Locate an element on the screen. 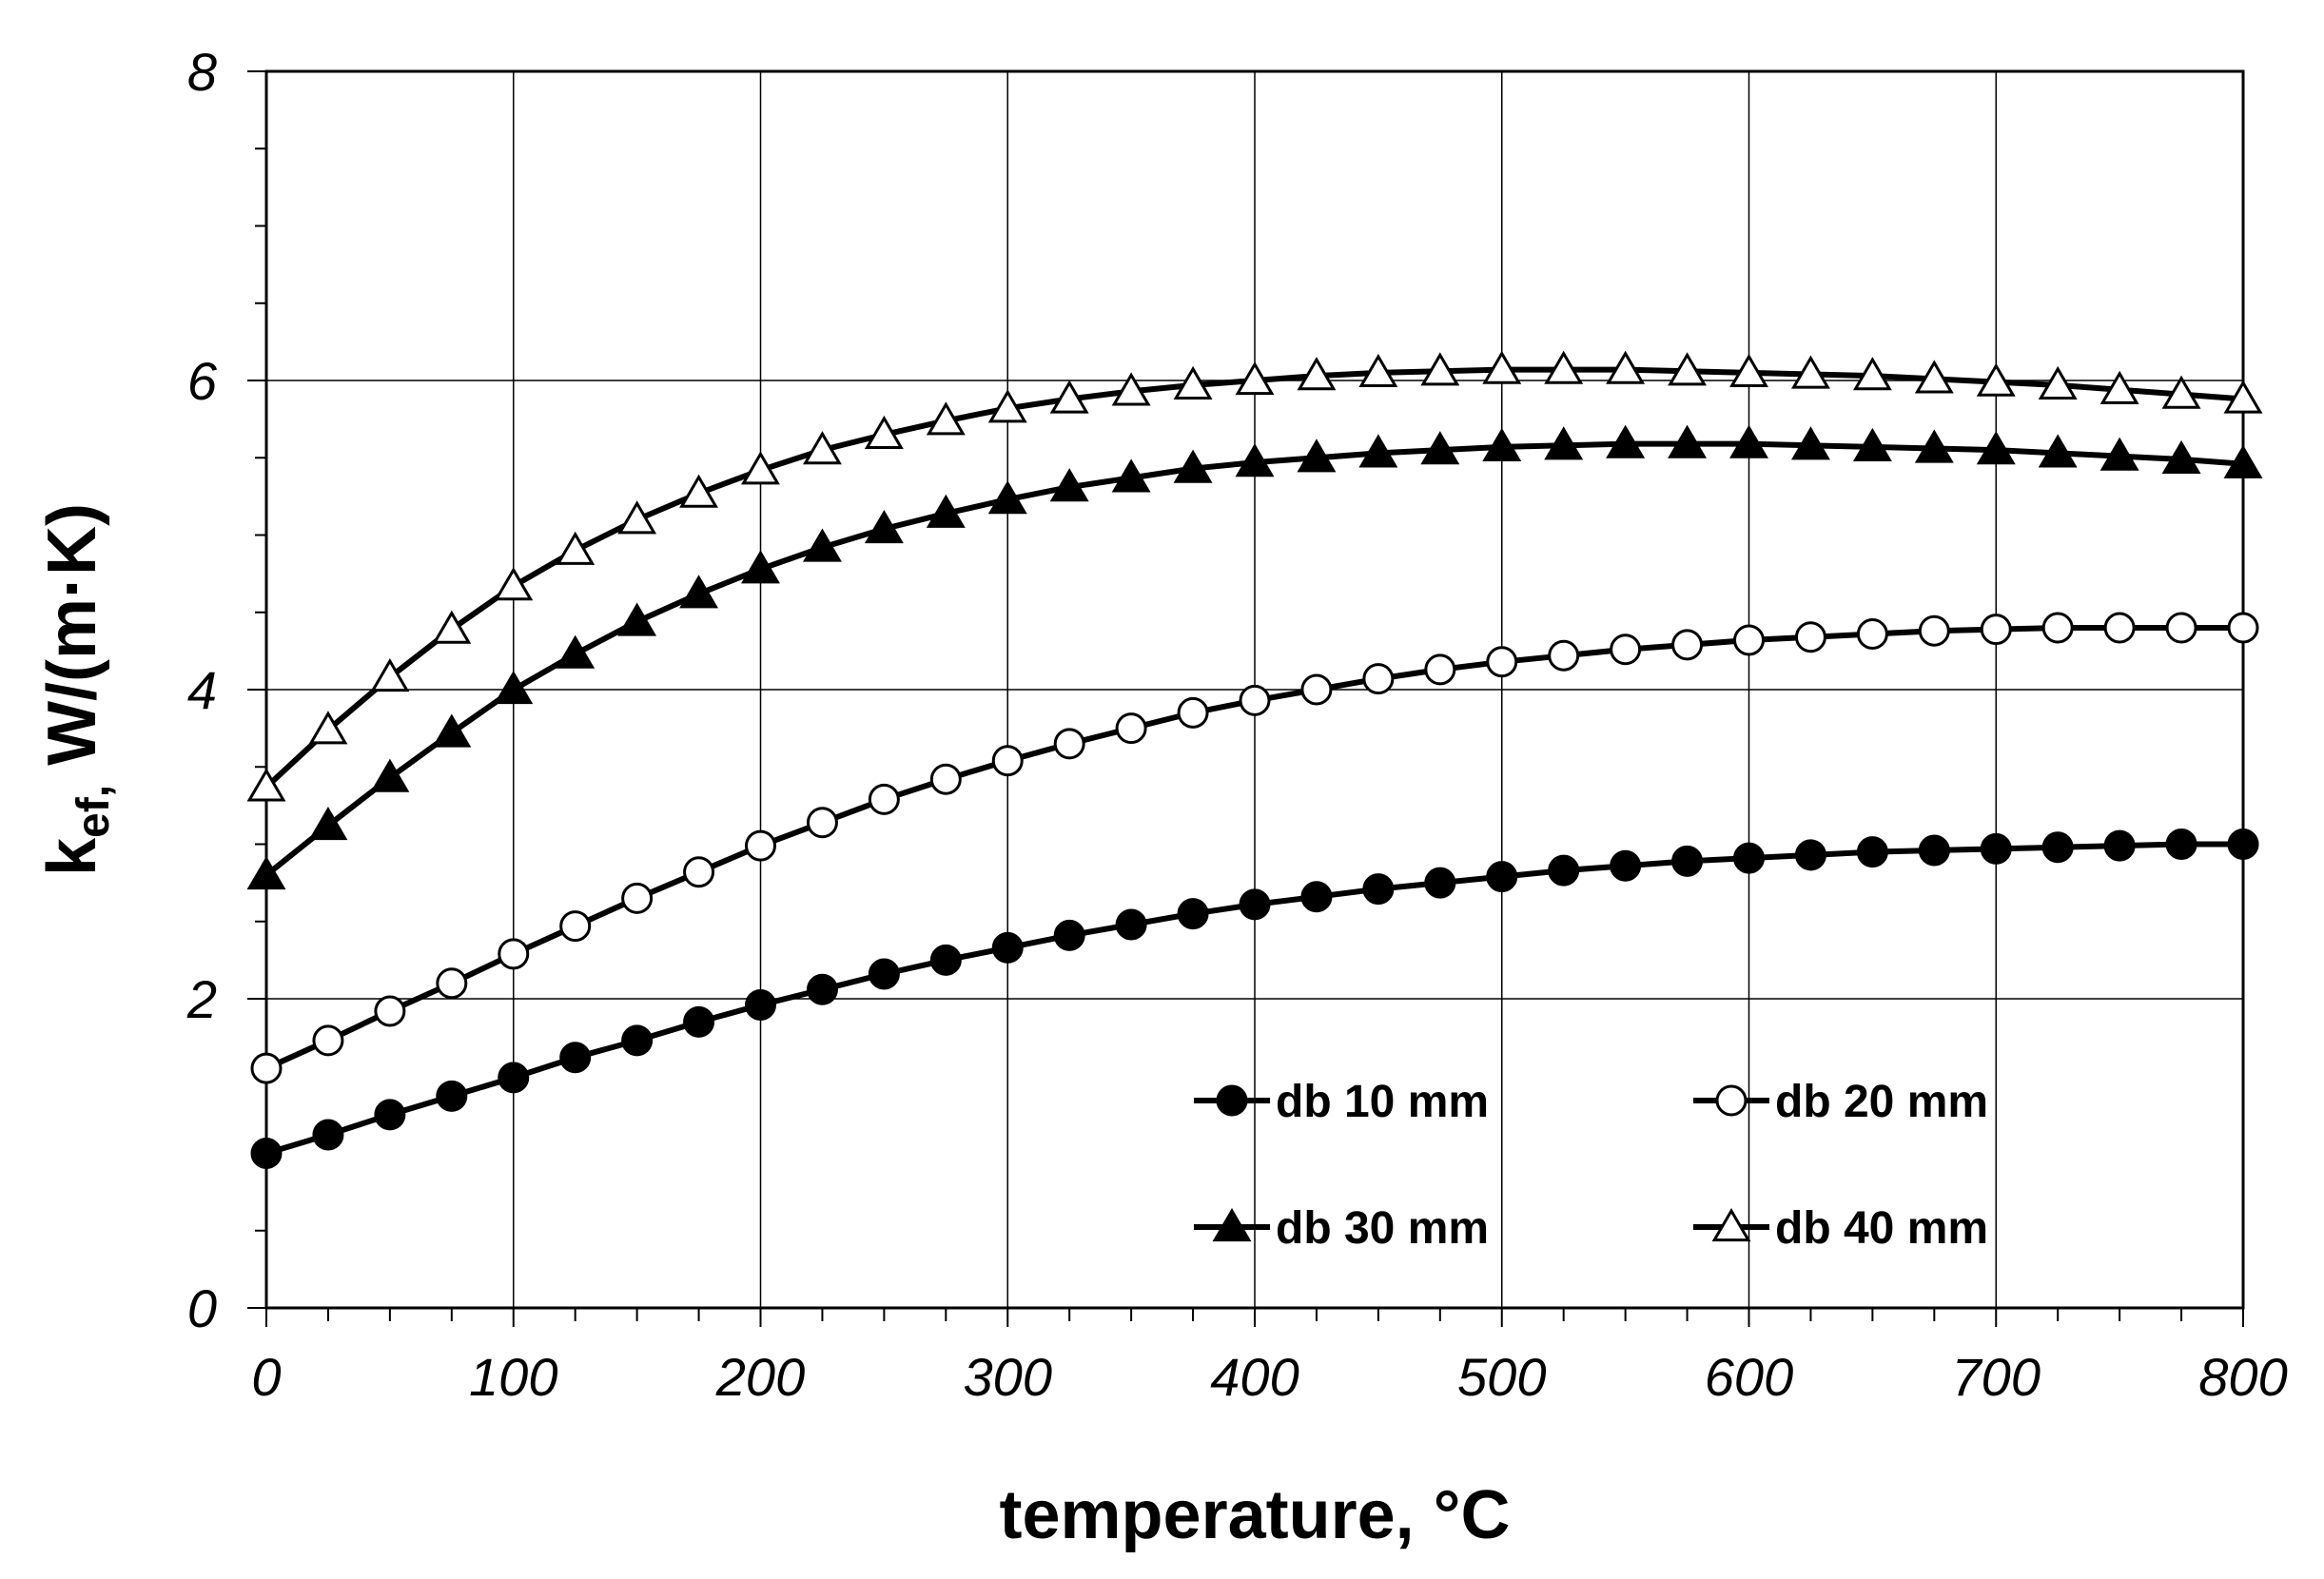  legend: db 10 mm db 20 mm db 30 mm db 40 mm is located at coordinates (1591, 1165).